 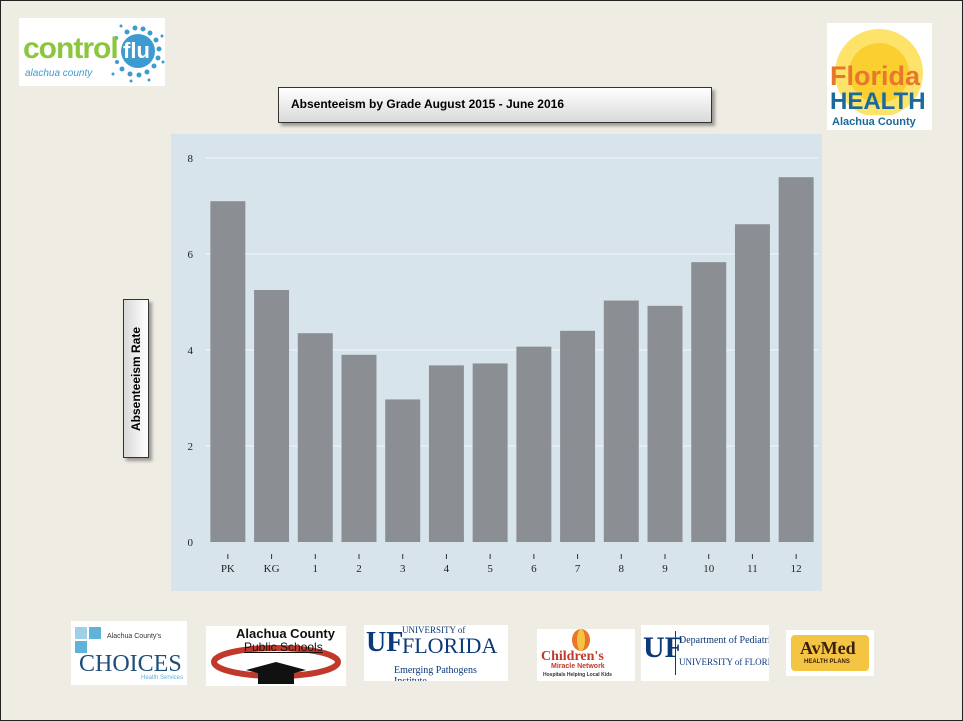 I want to click on balloon-icon, so click(x=581, y=640).